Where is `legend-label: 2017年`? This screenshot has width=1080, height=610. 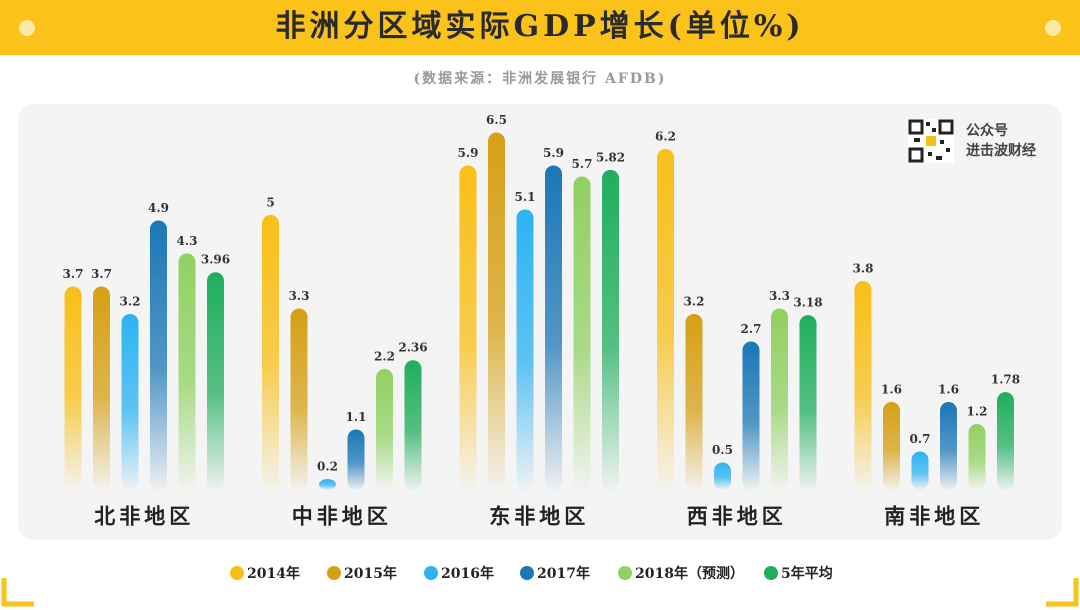 legend-label: 2017年 is located at coordinates (563, 573).